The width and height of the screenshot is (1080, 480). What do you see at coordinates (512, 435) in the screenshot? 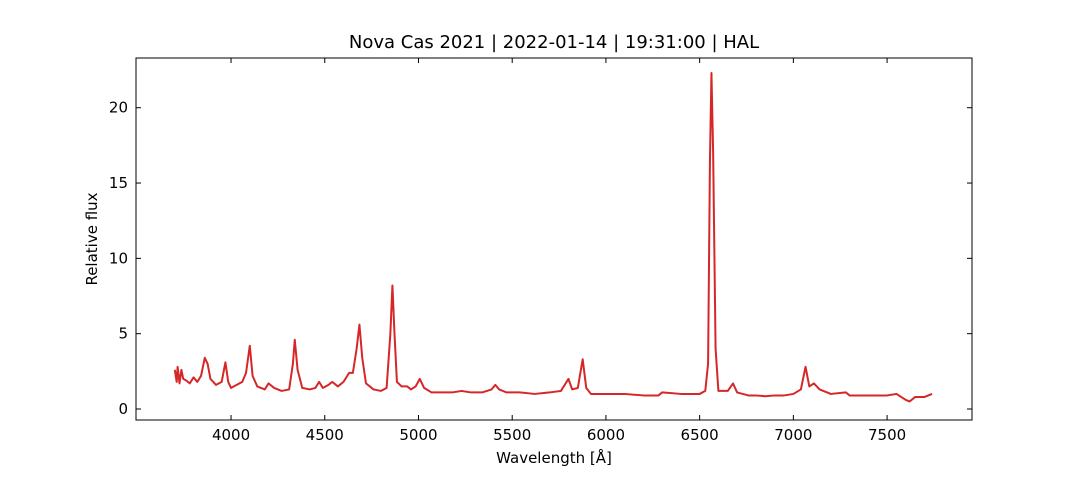
I see `x-tick-label: 5500` at bounding box center [512, 435].